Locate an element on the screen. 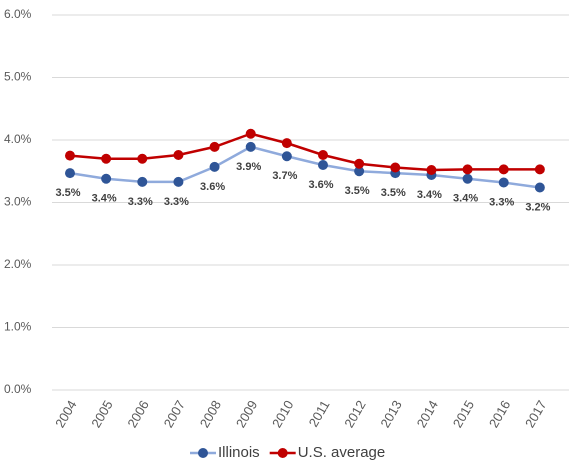  x-tick-label: 2010 is located at coordinates (282, 414).